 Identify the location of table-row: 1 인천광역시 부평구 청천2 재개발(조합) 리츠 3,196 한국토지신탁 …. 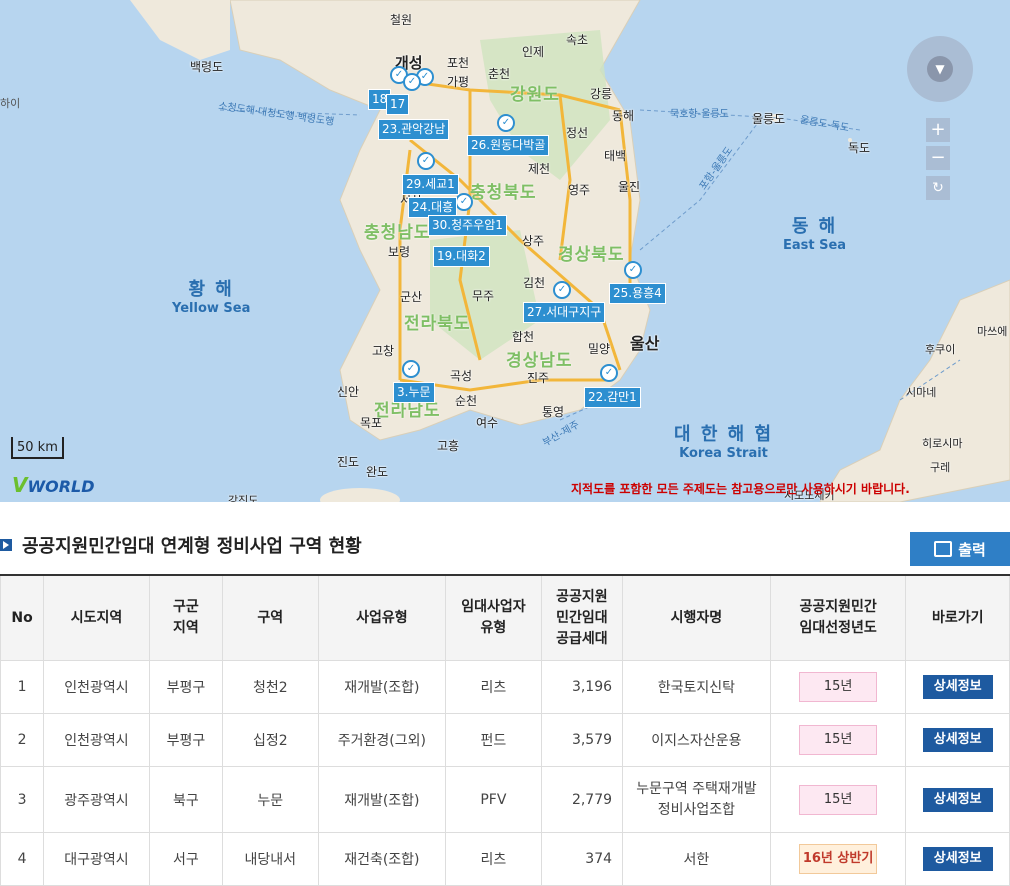
(505, 687).